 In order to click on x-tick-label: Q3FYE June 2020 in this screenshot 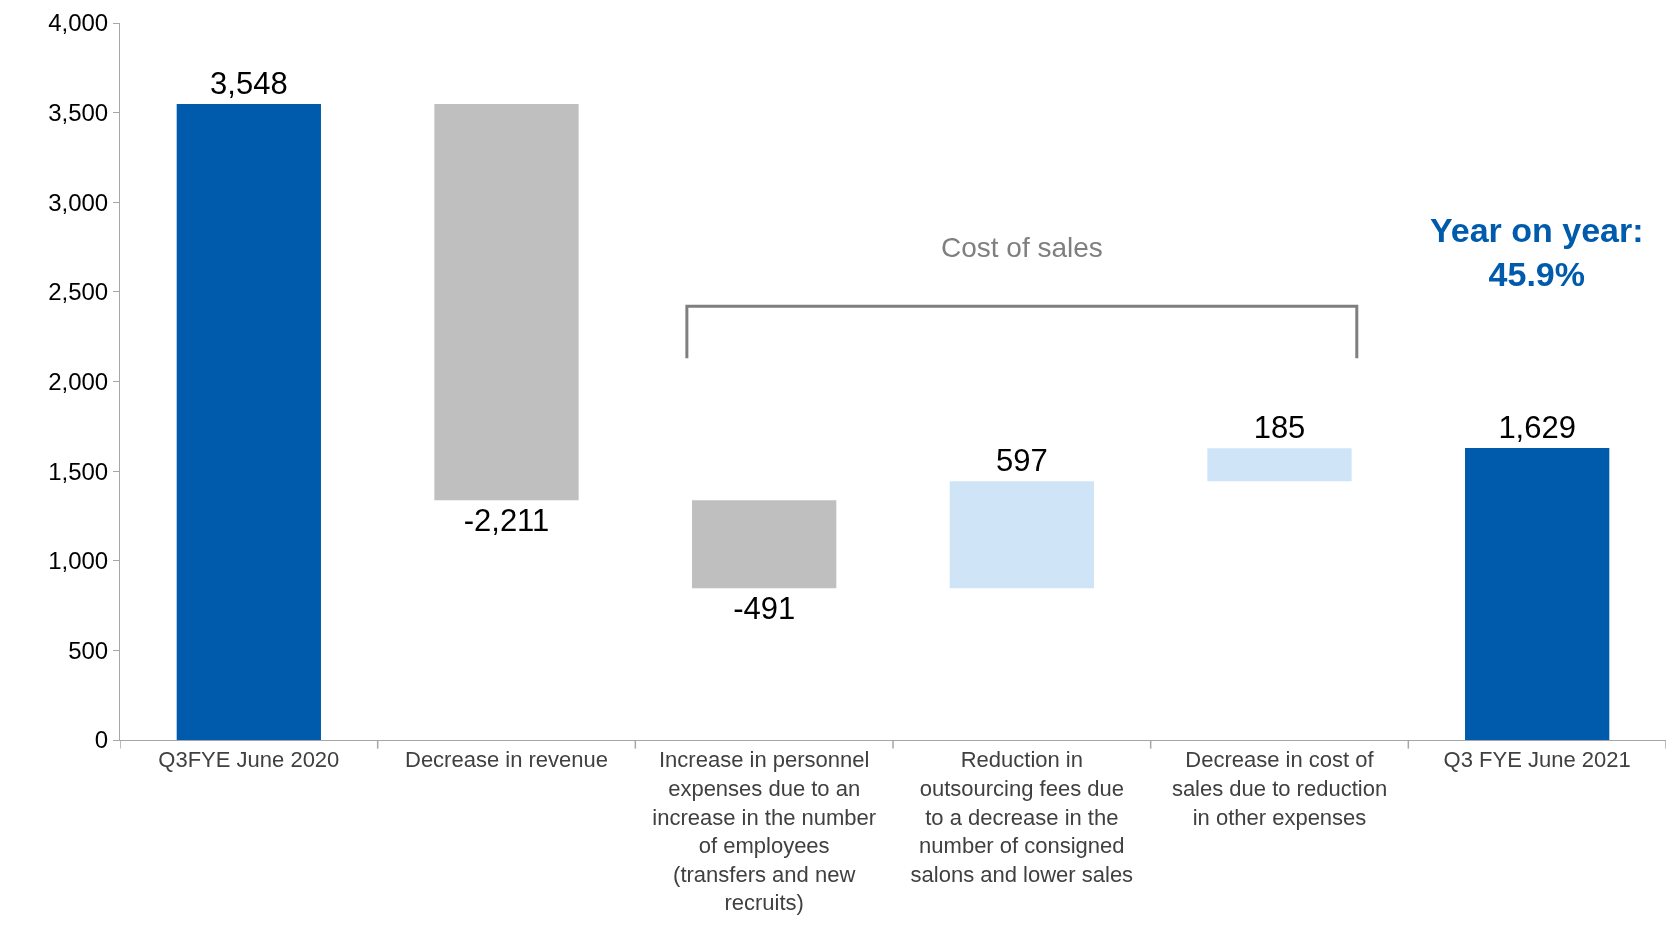, I will do `click(249, 760)`.